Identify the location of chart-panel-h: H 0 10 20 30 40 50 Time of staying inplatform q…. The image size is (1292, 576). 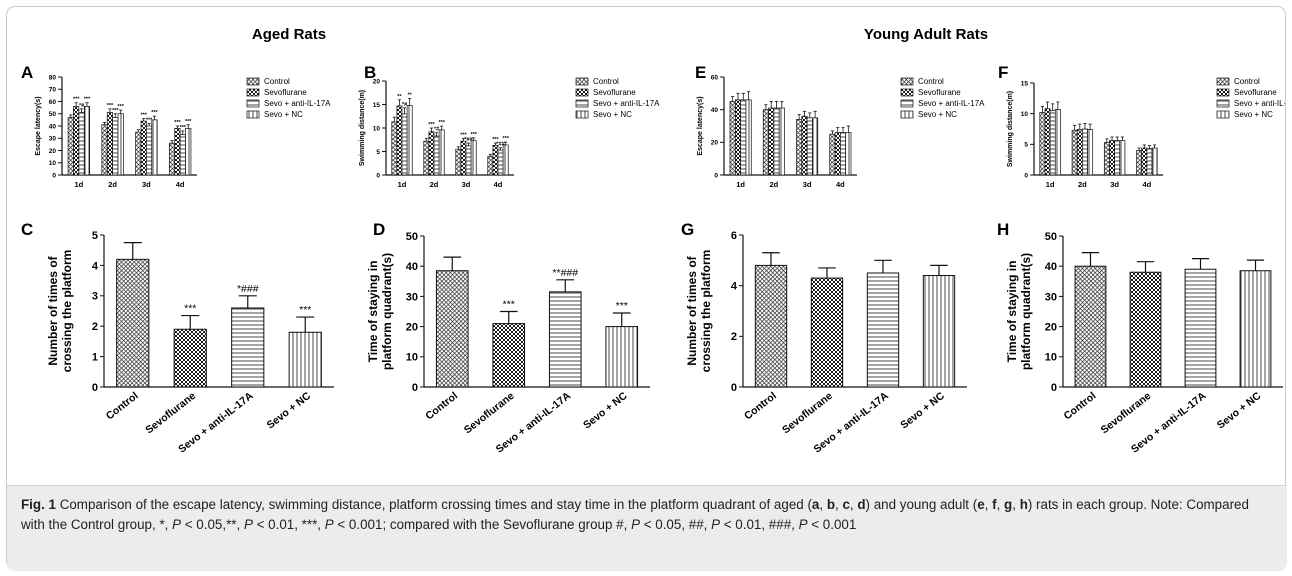
(1140, 338).